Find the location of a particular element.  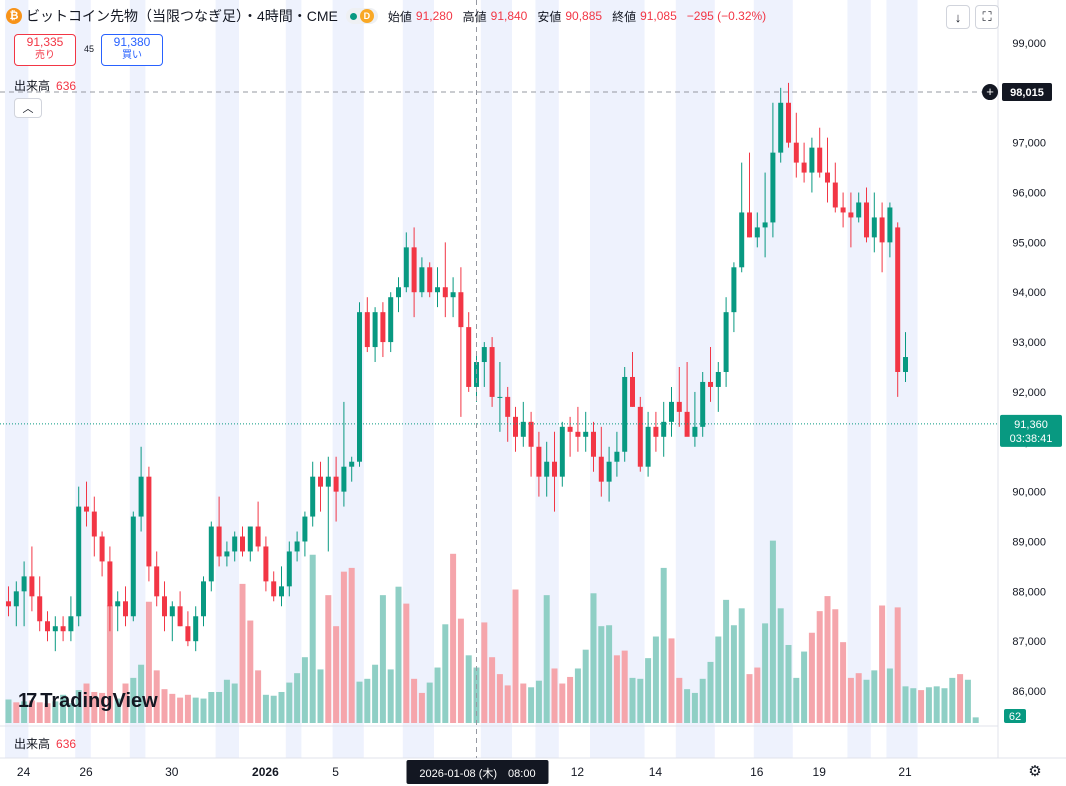

spread-value: 45 is located at coordinates (89, 49).